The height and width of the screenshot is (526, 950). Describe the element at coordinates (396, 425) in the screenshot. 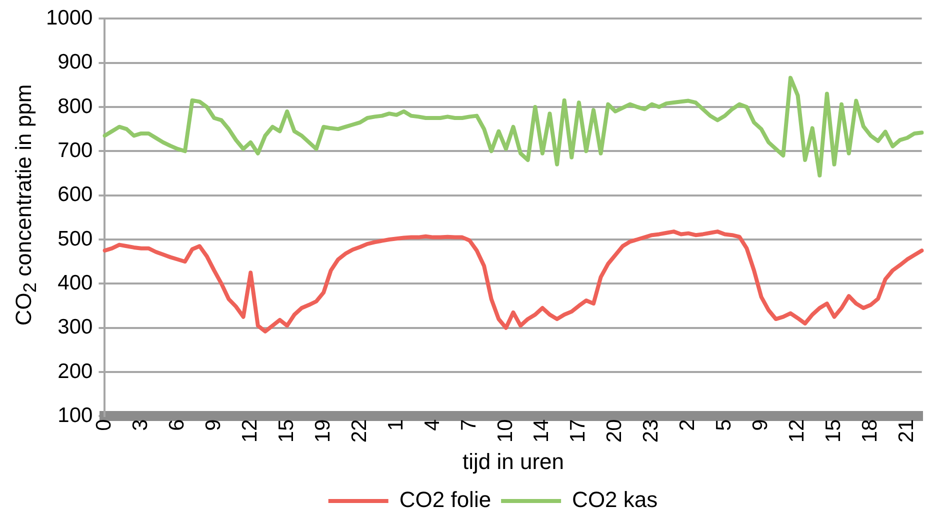

I see `x-tick-label: 1` at that location.